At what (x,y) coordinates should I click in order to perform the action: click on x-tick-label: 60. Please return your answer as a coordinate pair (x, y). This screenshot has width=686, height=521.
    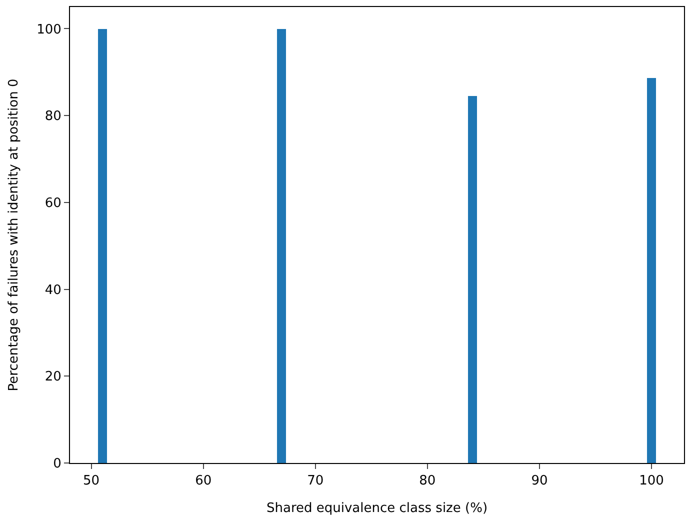
    Looking at the image, I should click on (203, 481).